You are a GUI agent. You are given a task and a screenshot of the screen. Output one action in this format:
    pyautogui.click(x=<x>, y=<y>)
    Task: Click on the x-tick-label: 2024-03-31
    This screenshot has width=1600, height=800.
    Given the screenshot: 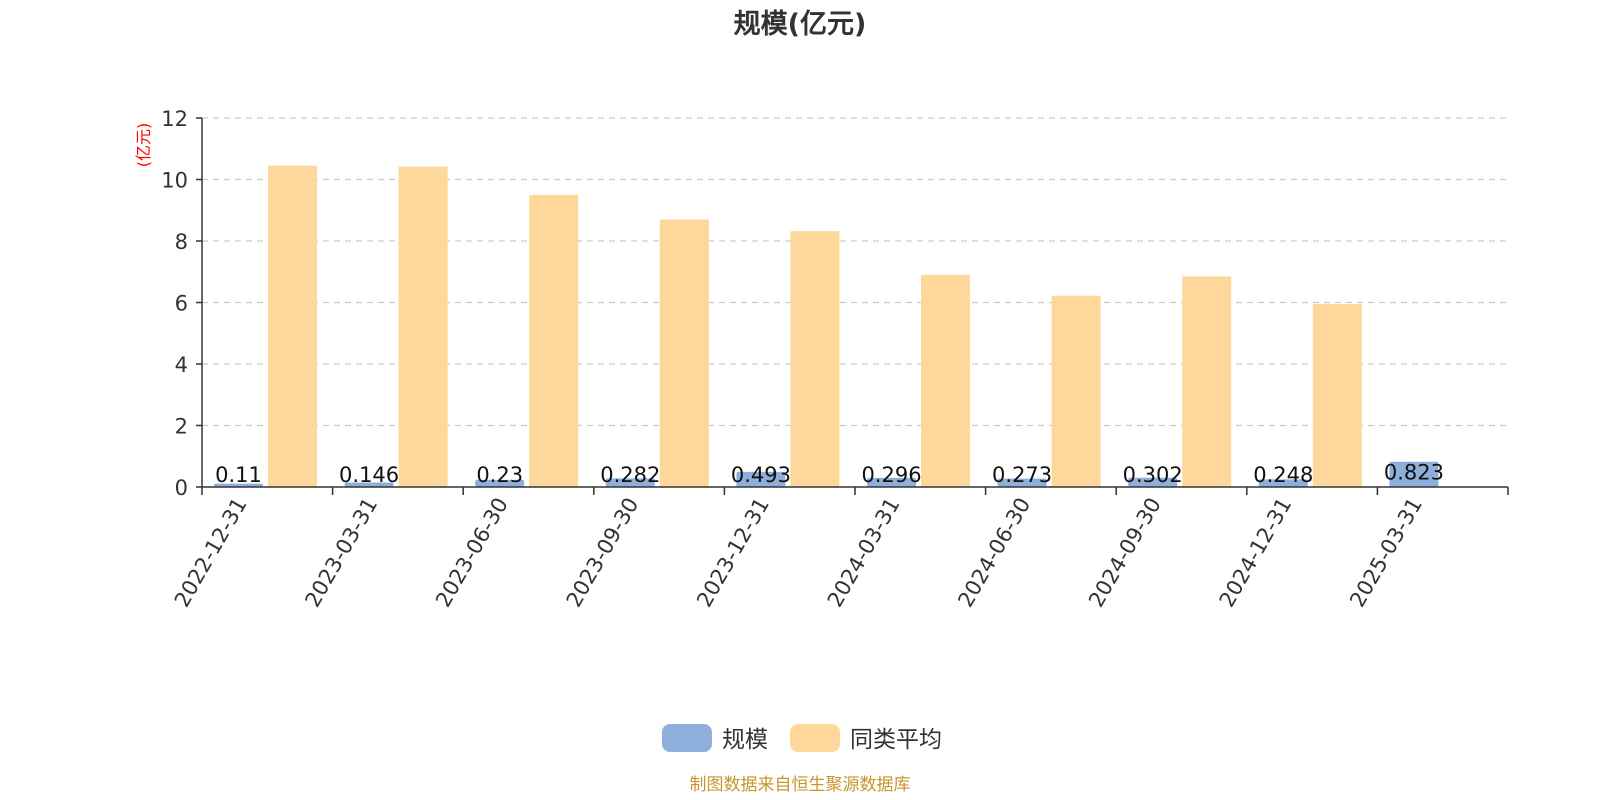 What is the action you would take?
    pyautogui.click(x=864, y=553)
    